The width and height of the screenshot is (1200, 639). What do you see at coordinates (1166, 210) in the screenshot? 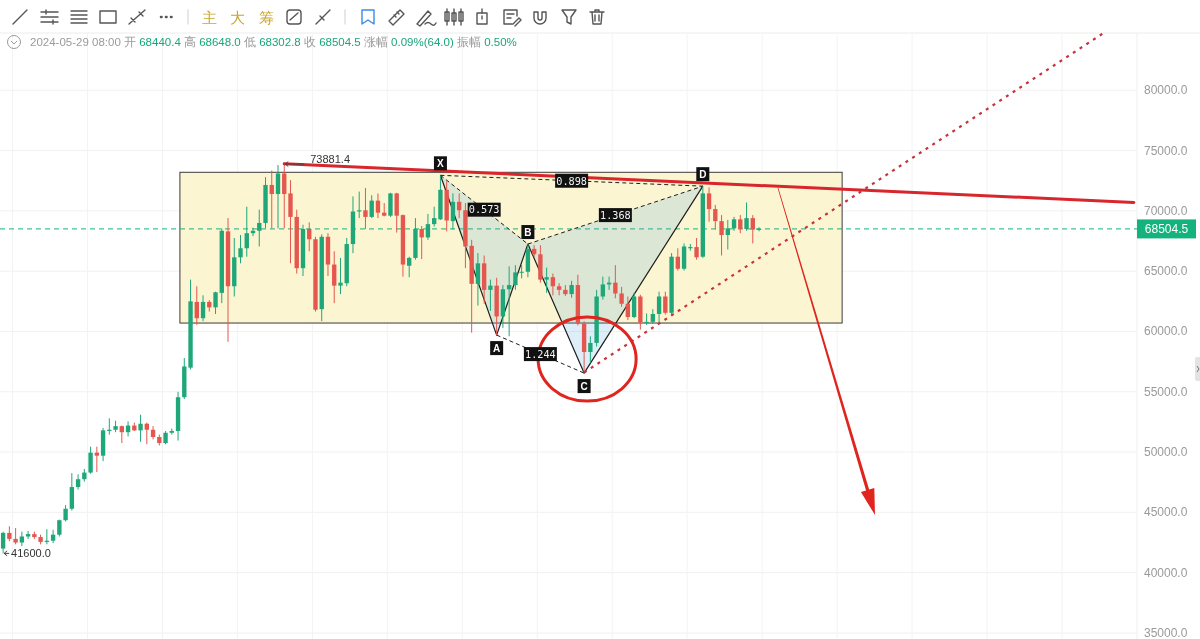
I see `y-tick-label: 70000.0` at bounding box center [1166, 210].